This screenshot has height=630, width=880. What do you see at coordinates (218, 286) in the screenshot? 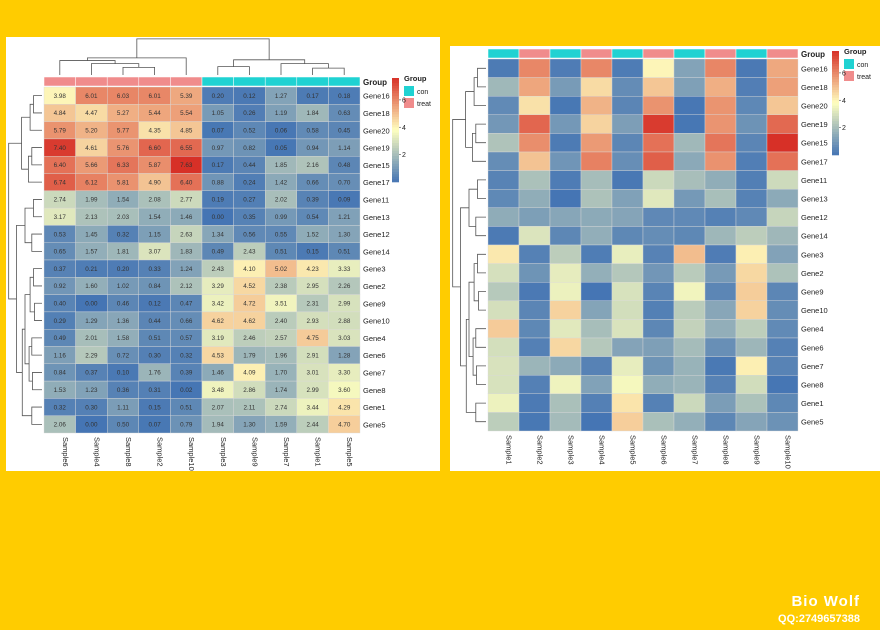
I see `heatmap-cell-value: 3.29` at bounding box center [218, 286].